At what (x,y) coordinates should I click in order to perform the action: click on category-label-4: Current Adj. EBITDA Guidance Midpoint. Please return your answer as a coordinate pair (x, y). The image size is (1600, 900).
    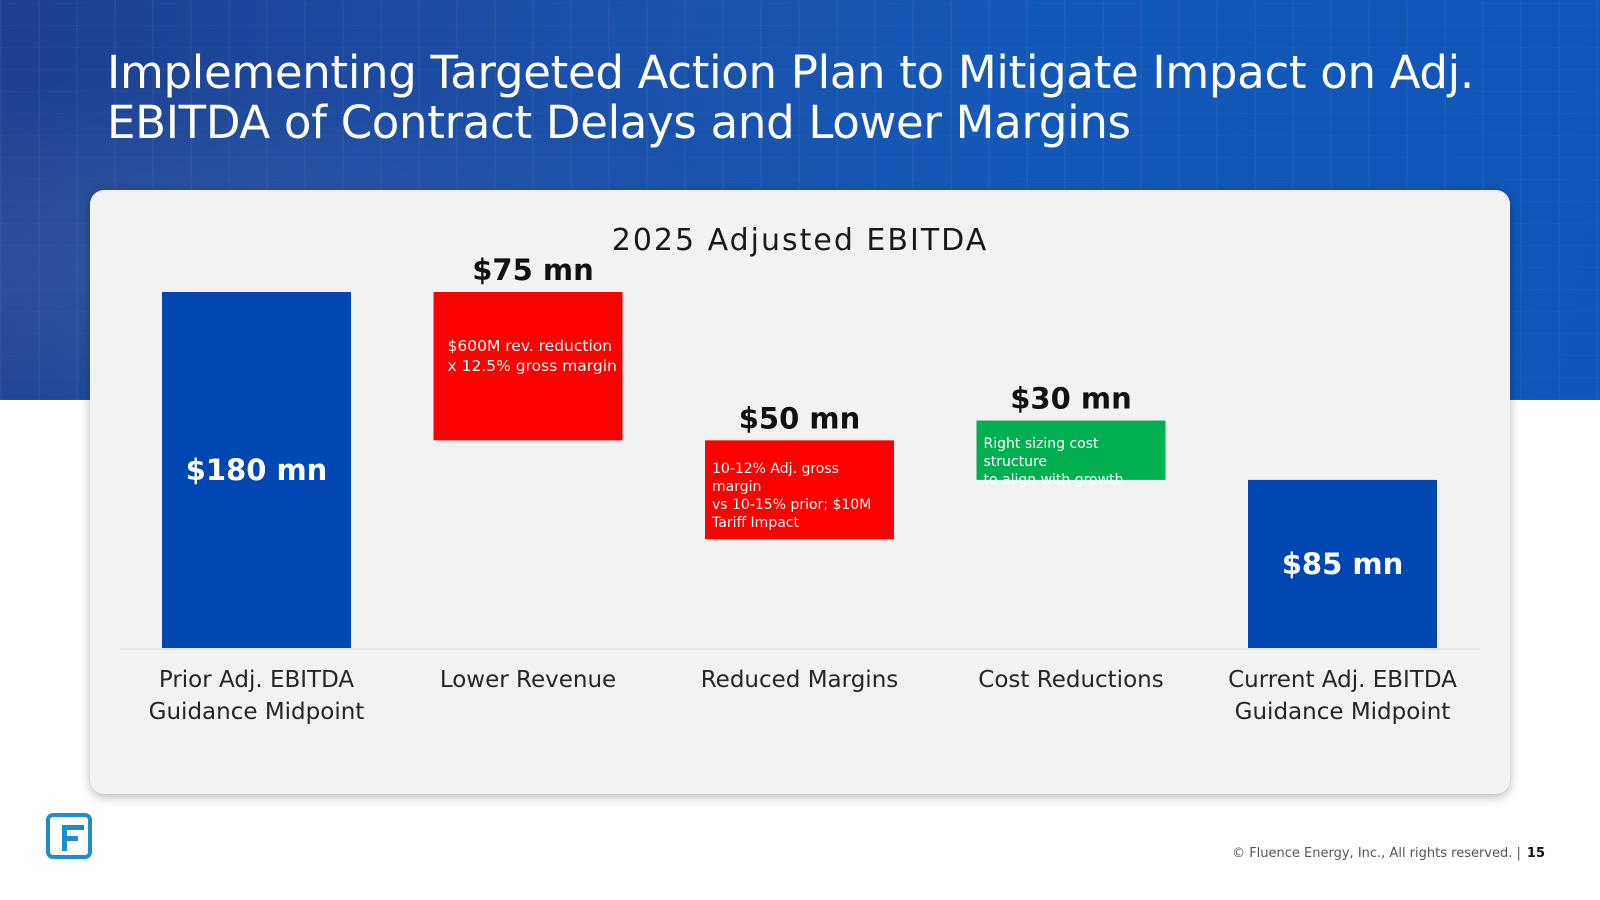
    Looking at the image, I should click on (1342, 696).